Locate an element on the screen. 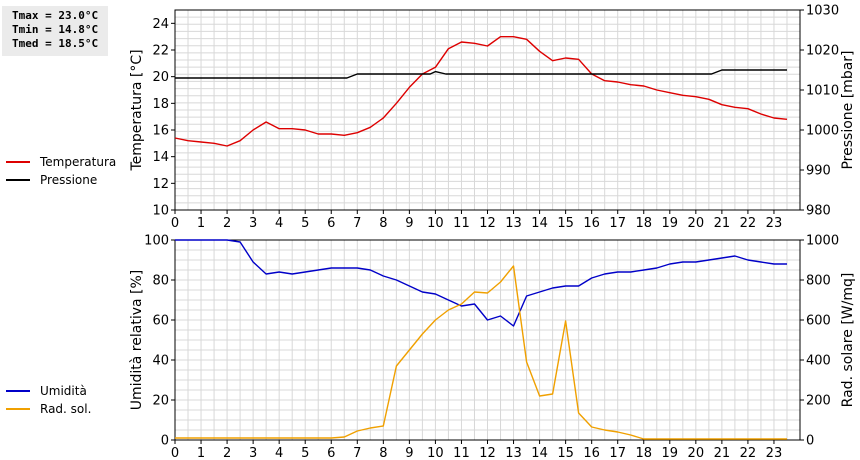 Image resolution: width=860 pixels, height=460 pixels. legend-swatch-umidita is located at coordinates (18, 391).